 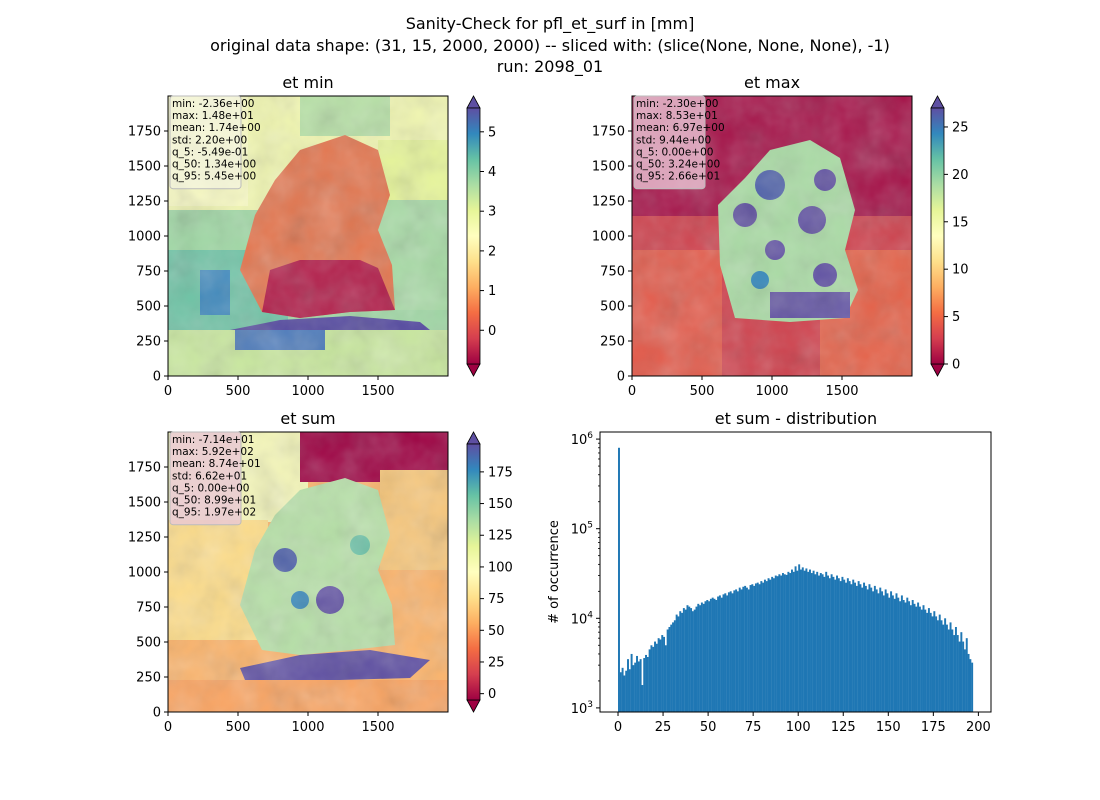 I want to click on y-tick-label: 10⁵, so click(x=582, y=529).